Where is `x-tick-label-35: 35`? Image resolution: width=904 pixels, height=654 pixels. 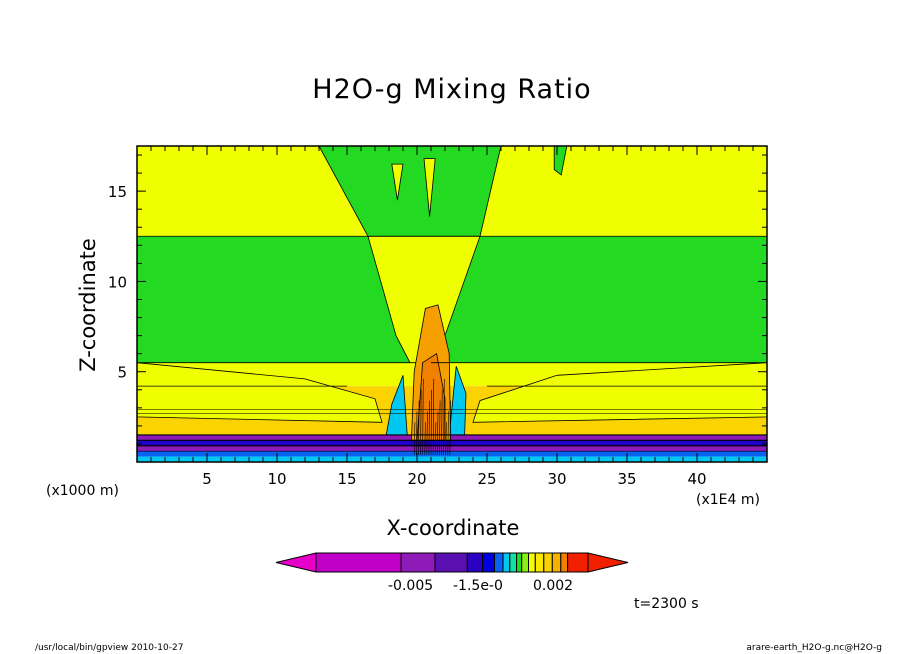
x-tick-label-35: 35 is located at coordinates (626, 479).